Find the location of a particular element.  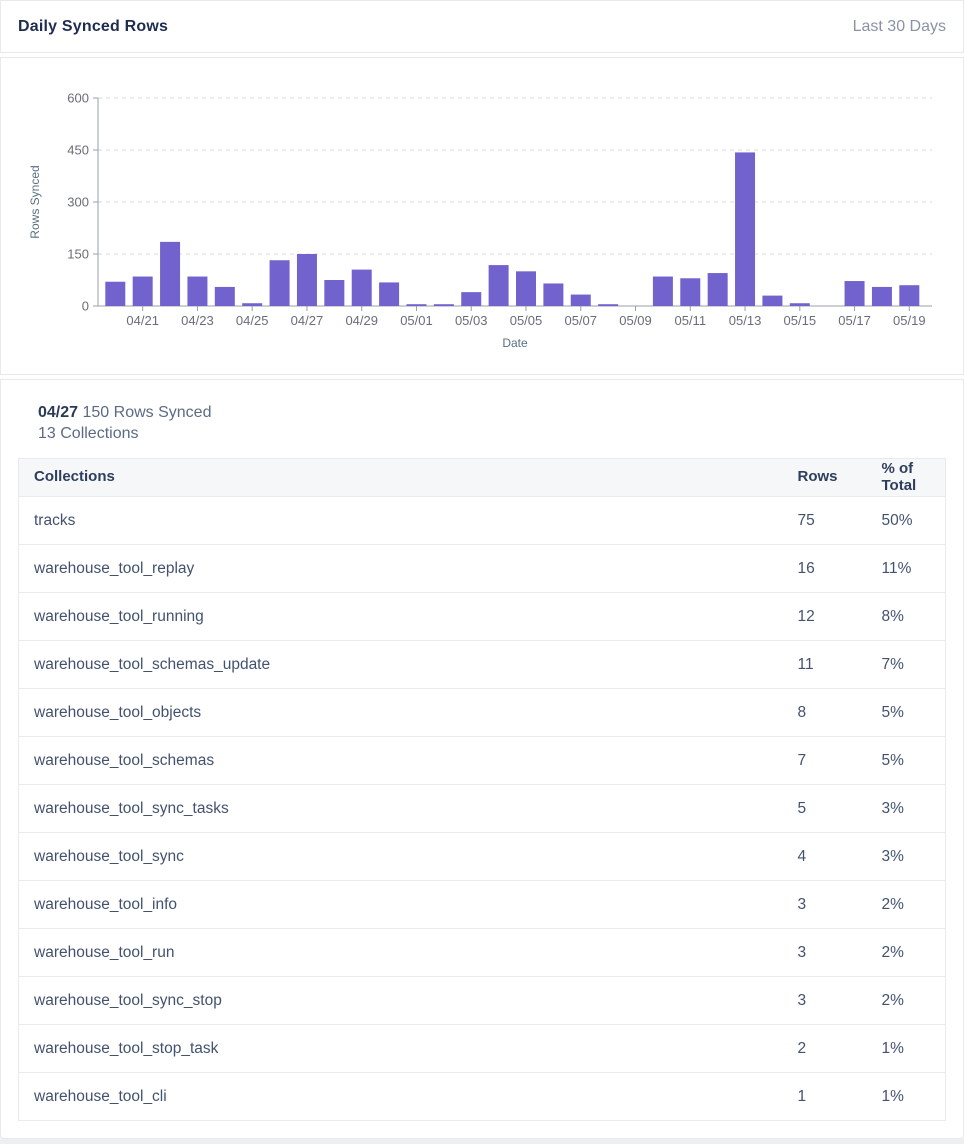

table-row: warehouse_tool_stop_task 2 1% is located at coordinates (482, 1048).